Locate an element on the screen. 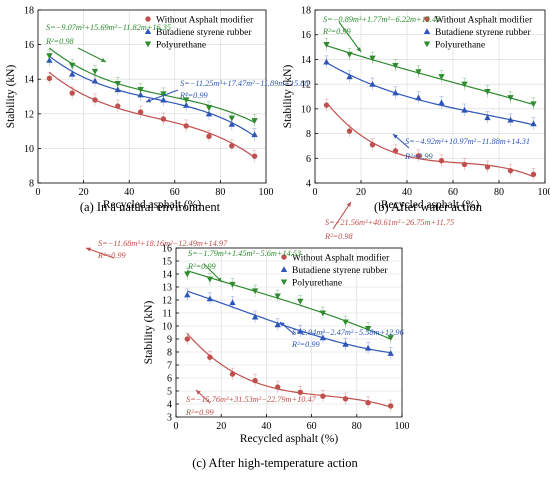 This screenshot has height=480, width=550. annotation-arrowhead-pu is located at coordinates (103, 60).